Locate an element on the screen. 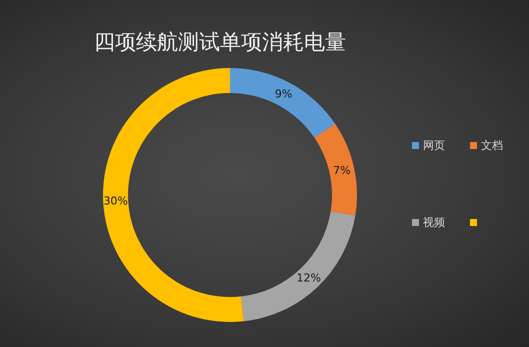 This screenshot has height=347, width=529. chart-title: 四项续航测试单项消耗电量 is located at coordinates (220, 42).